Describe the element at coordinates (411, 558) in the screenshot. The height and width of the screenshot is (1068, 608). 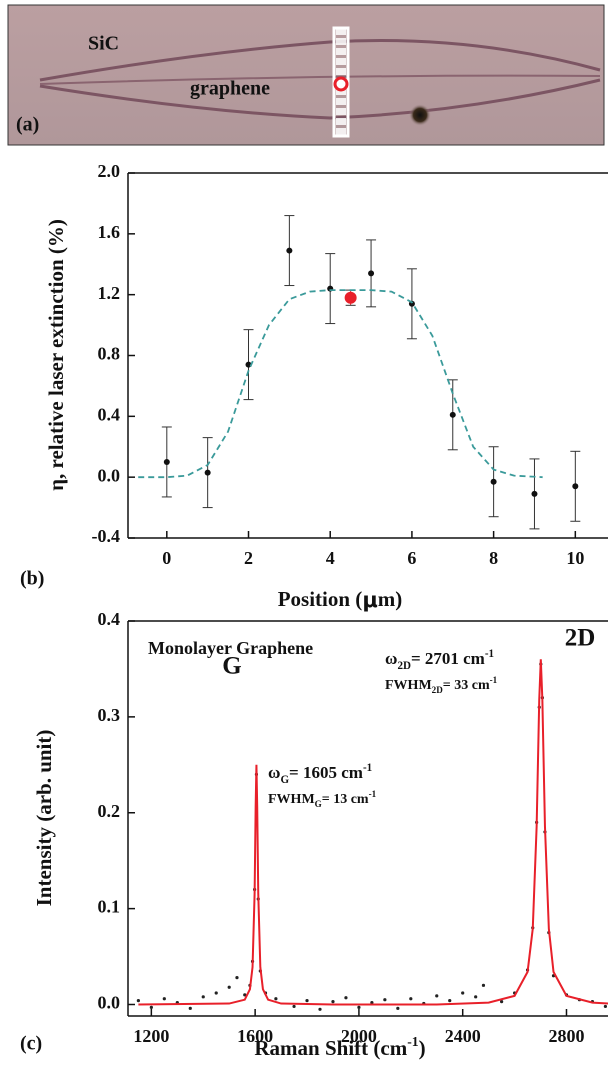
I see `x-tick-label: 6` at that location.